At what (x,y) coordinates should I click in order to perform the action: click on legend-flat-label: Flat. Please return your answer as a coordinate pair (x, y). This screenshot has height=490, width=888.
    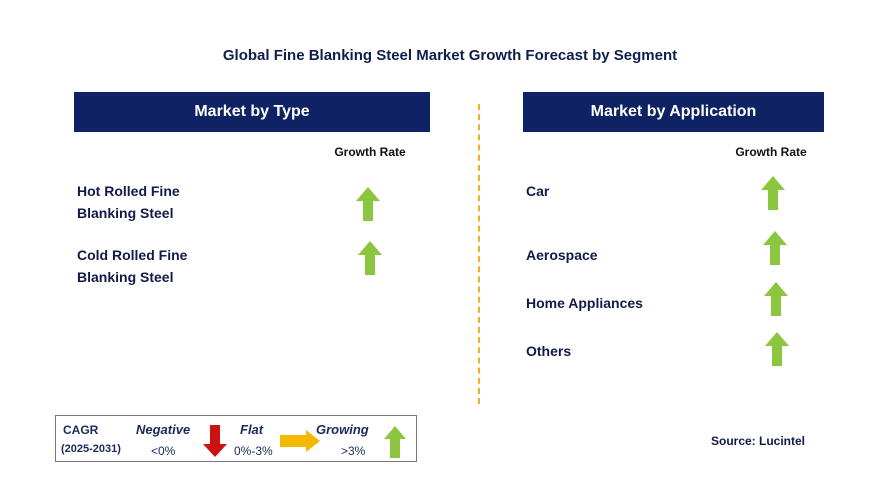
    Looking at the image, I should click on (252, 429).